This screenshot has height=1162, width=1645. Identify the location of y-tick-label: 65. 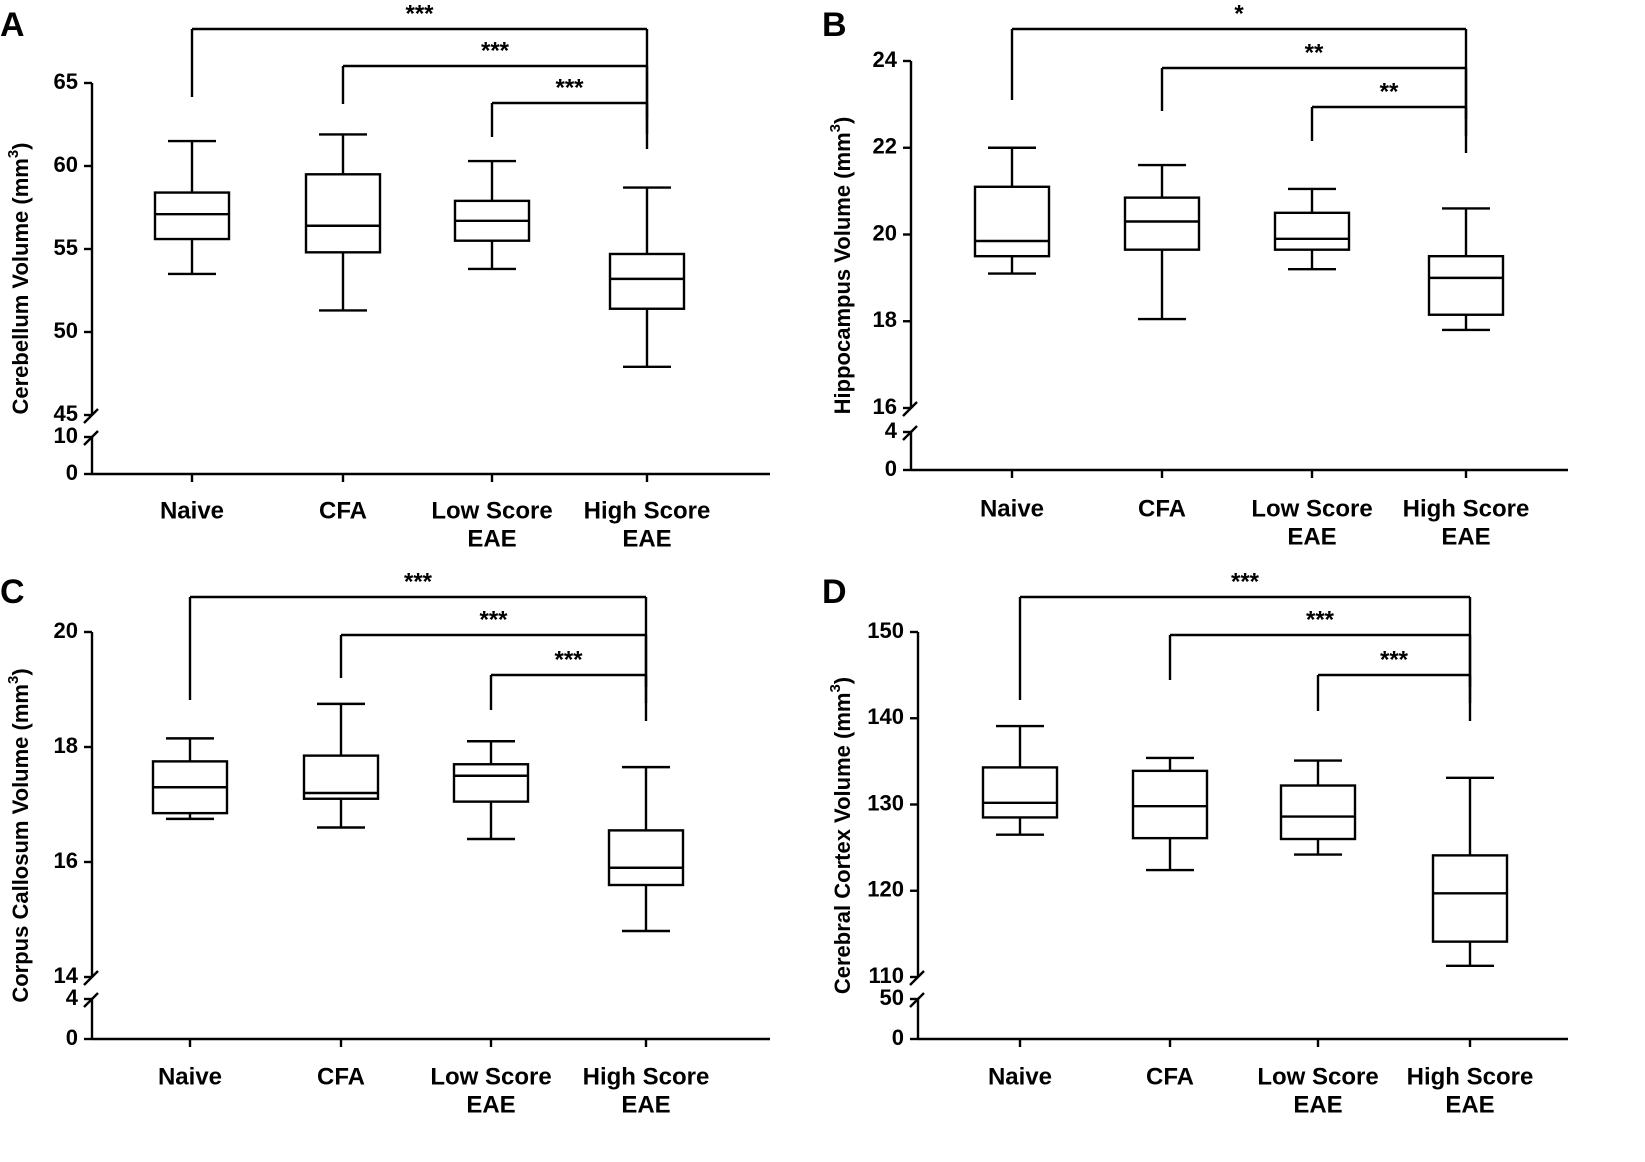
(66, 81).